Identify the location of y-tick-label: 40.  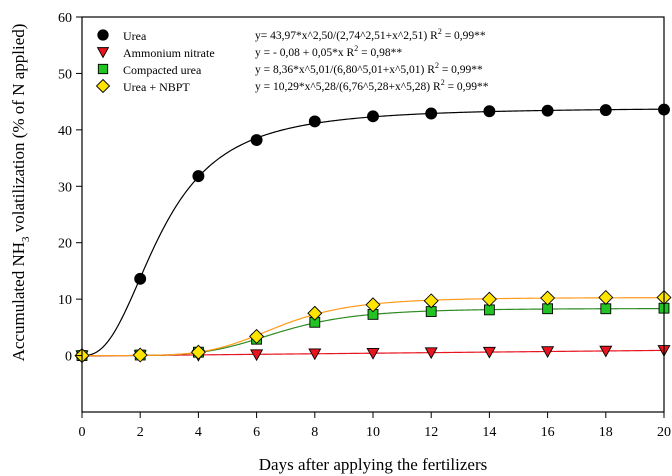
(65, 131).